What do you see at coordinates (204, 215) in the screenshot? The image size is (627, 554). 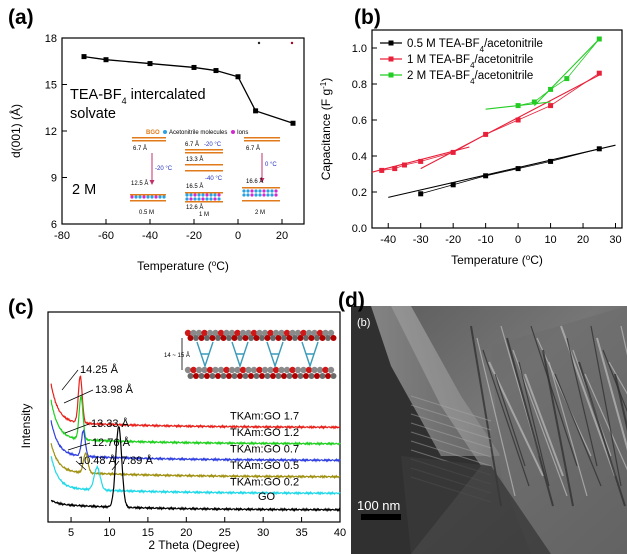 I see `inset-conc-label: 1 M` at bounding box center [204, 215].